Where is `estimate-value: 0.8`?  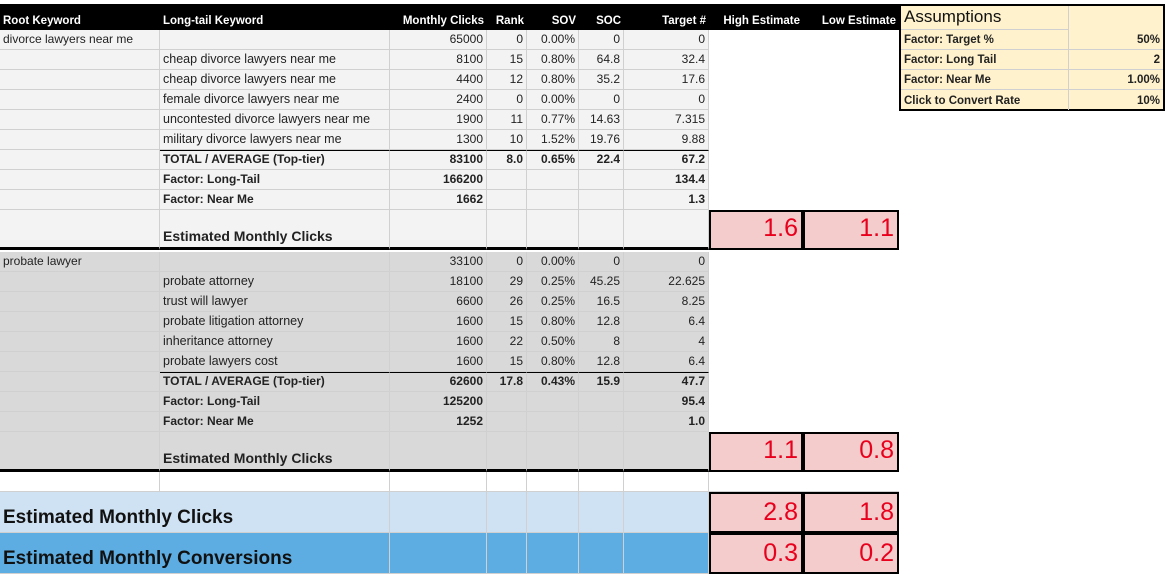 estimate-value: 0.8 is located at coordinates (851, 452).